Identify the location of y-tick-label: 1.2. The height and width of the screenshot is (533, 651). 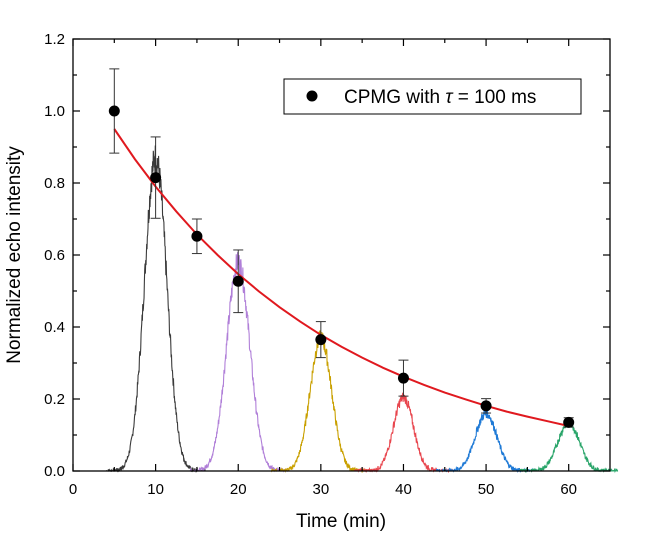
(54, 39).